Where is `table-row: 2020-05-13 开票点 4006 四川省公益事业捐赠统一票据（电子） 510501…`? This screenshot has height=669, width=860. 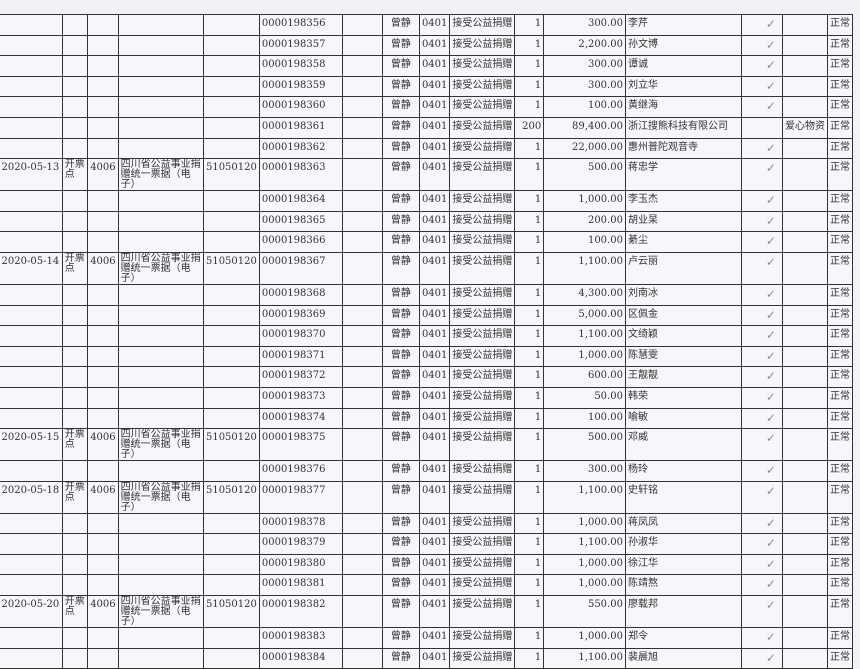
table-row: 2020-05-13 开票点 4006 四川省公益事业捐赠统一票据（电子） 510501… is located at coordinates (429, 175).